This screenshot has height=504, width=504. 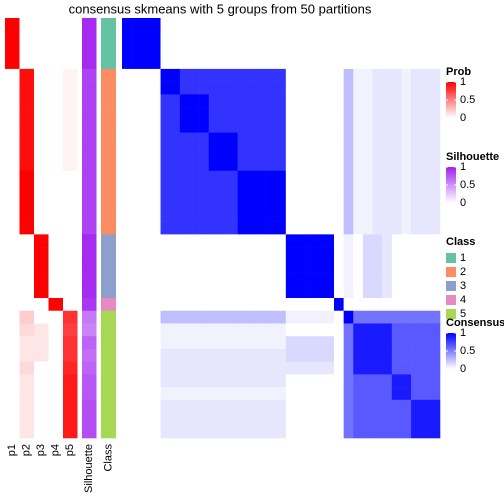 I want to click on legend-tick-label: 1, so click(x=463, y=167).